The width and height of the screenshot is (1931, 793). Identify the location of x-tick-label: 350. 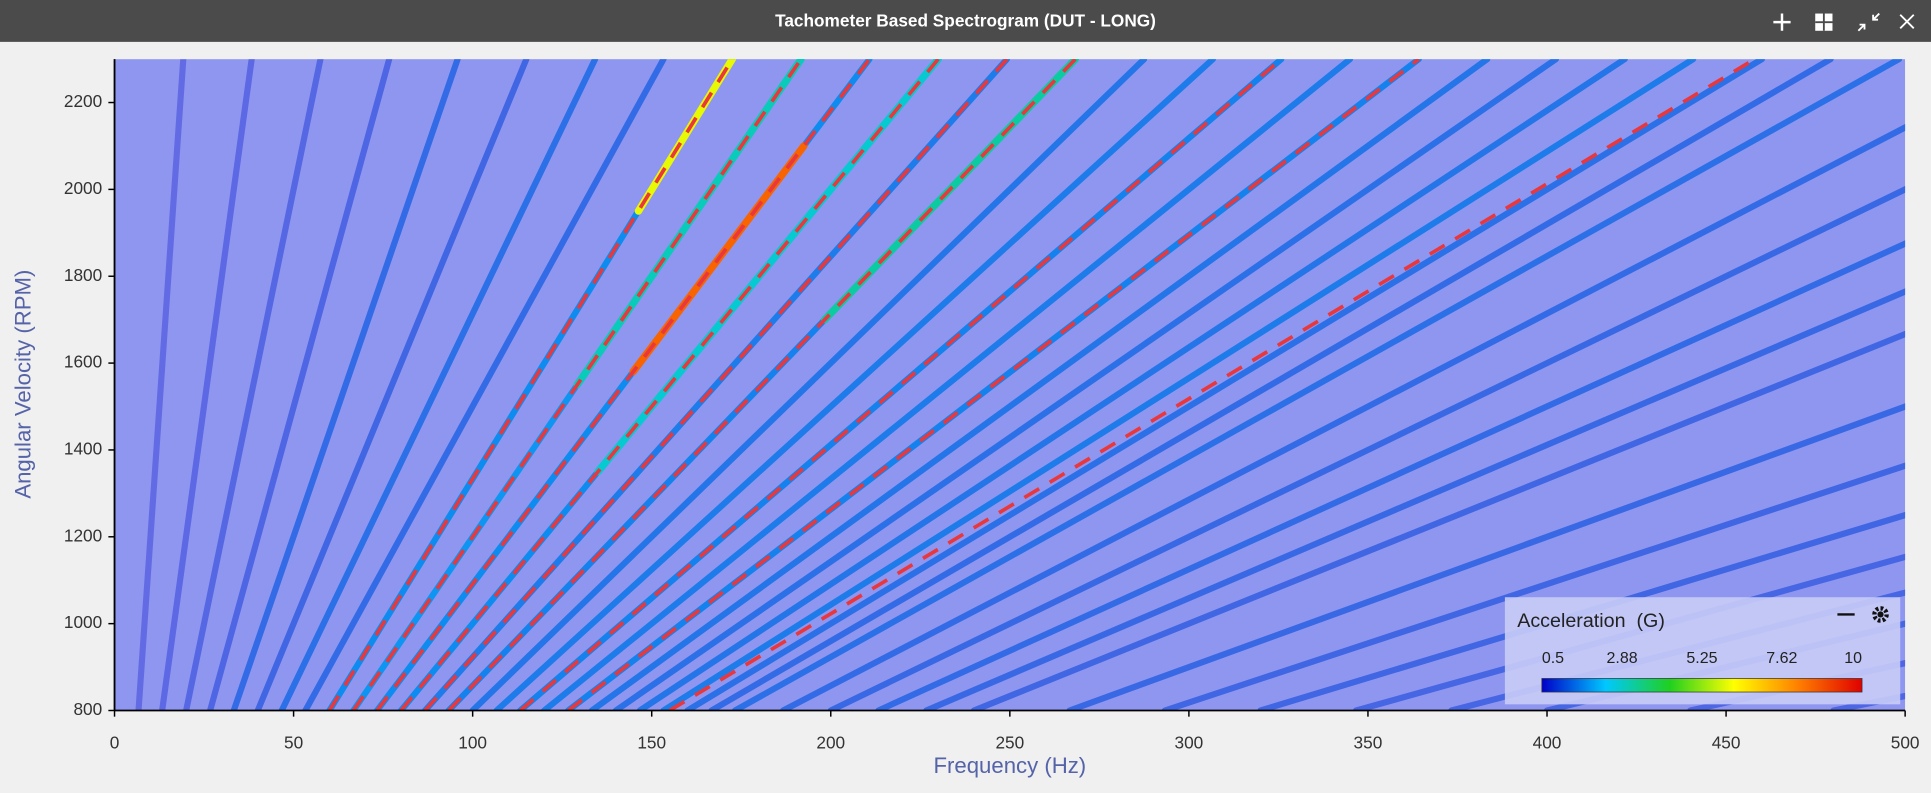
(1368, 742).